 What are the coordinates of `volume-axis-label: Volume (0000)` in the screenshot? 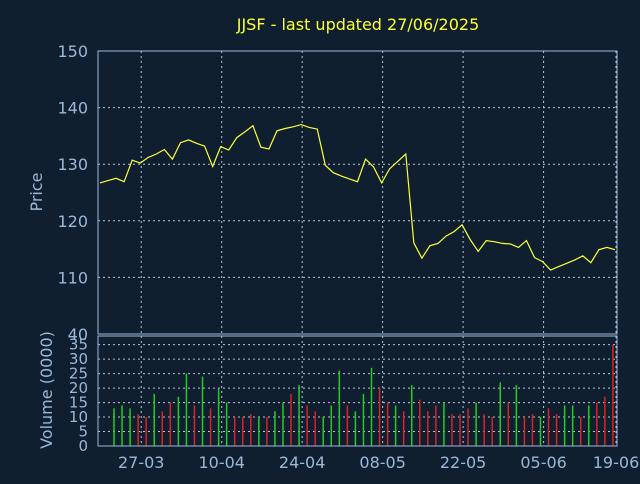 It's located at (46, 390).